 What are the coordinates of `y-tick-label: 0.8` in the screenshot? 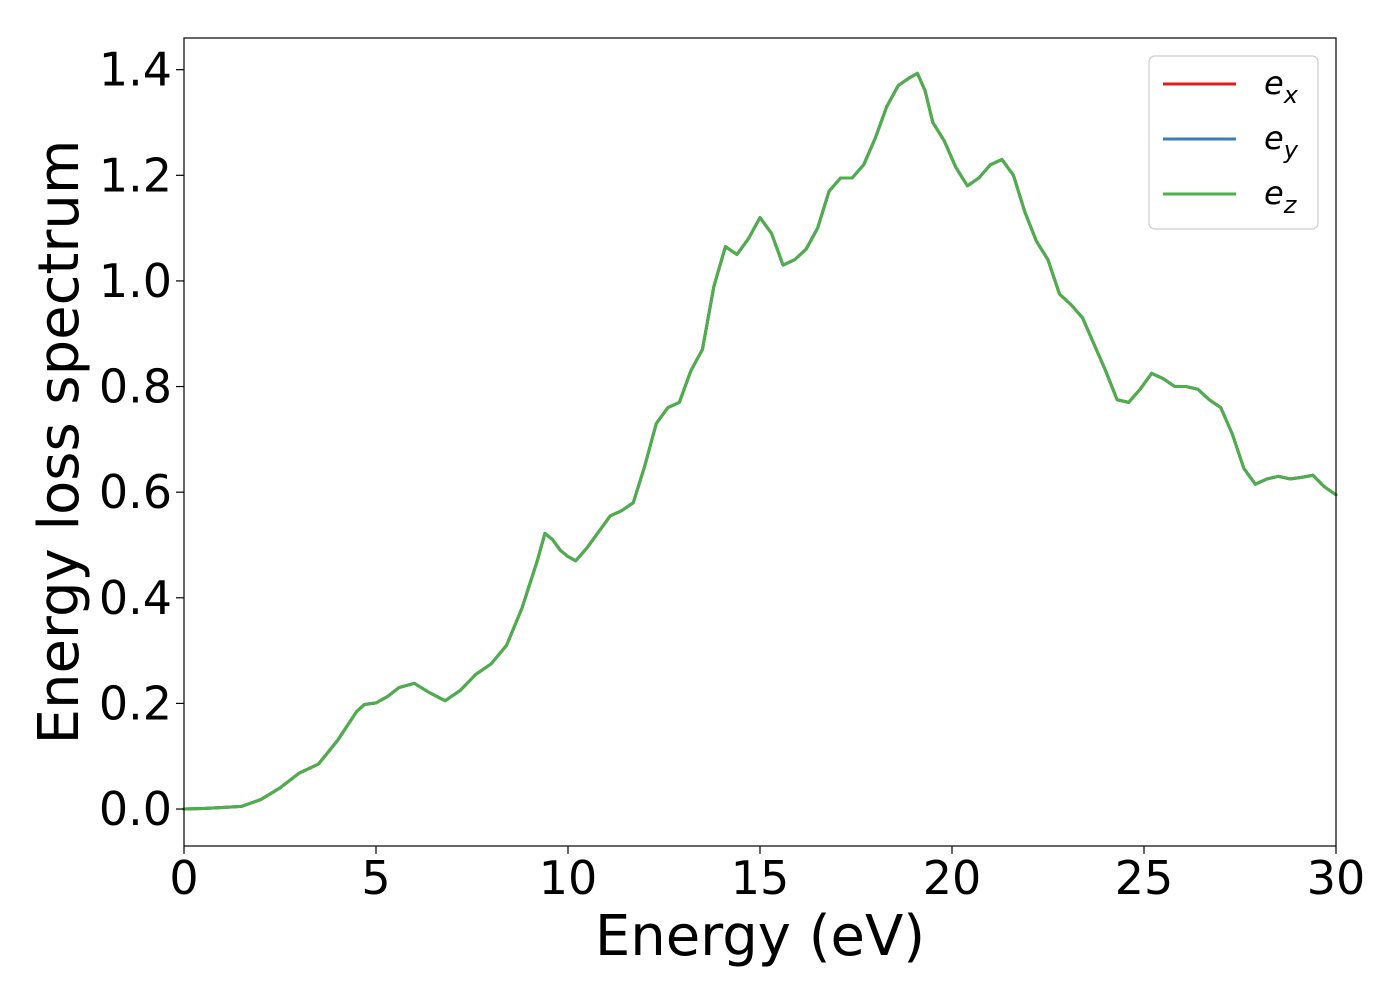 It's located at (135, 387).